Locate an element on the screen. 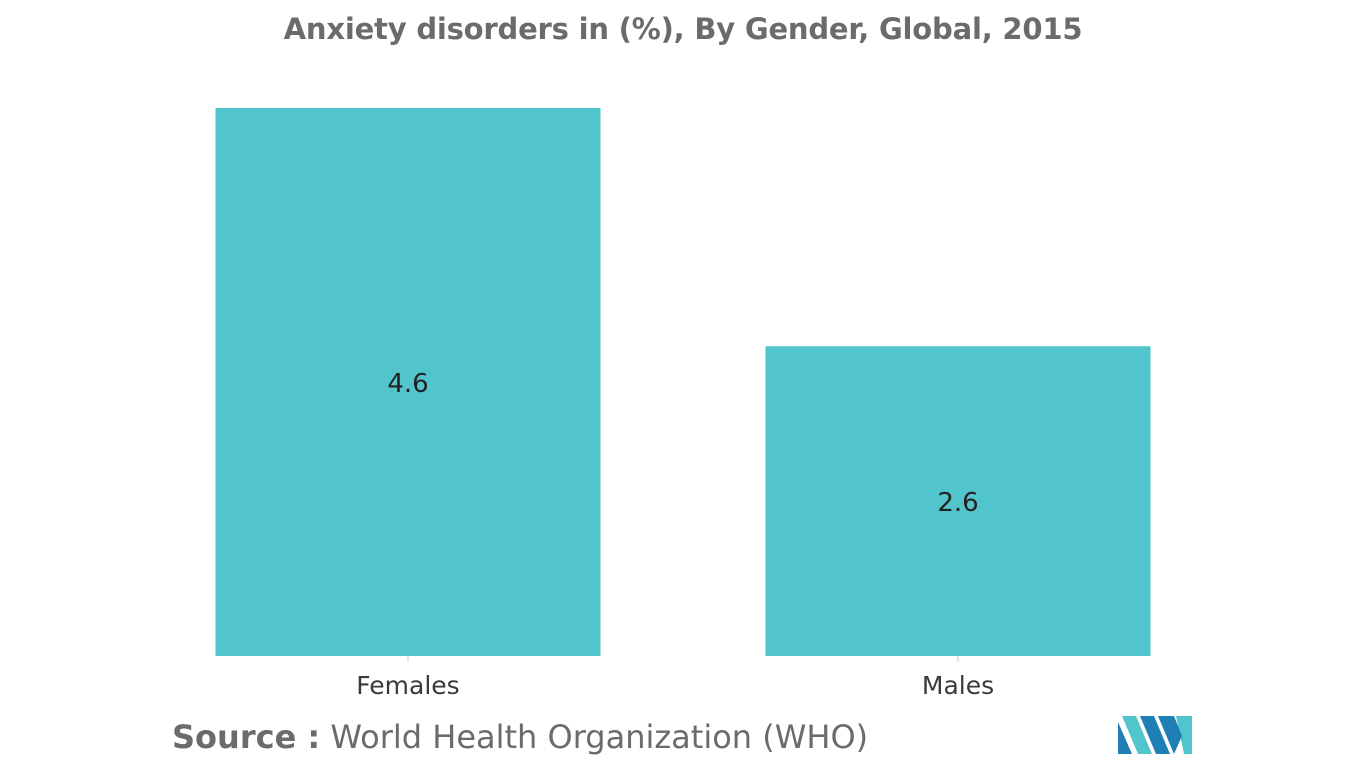 This screenshot has height=768, width=1366. source-label: Source : is located at coordinates (246, 737).